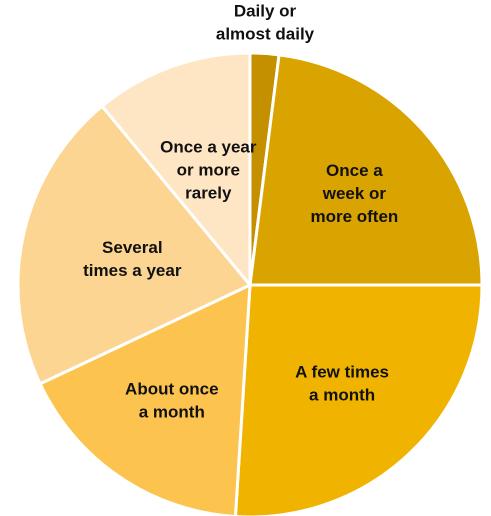 The image size is (491, 516). Describe the element at coordinates (208, 146) in the screenshot. I see `slice-label-line: Once a year` at that location.